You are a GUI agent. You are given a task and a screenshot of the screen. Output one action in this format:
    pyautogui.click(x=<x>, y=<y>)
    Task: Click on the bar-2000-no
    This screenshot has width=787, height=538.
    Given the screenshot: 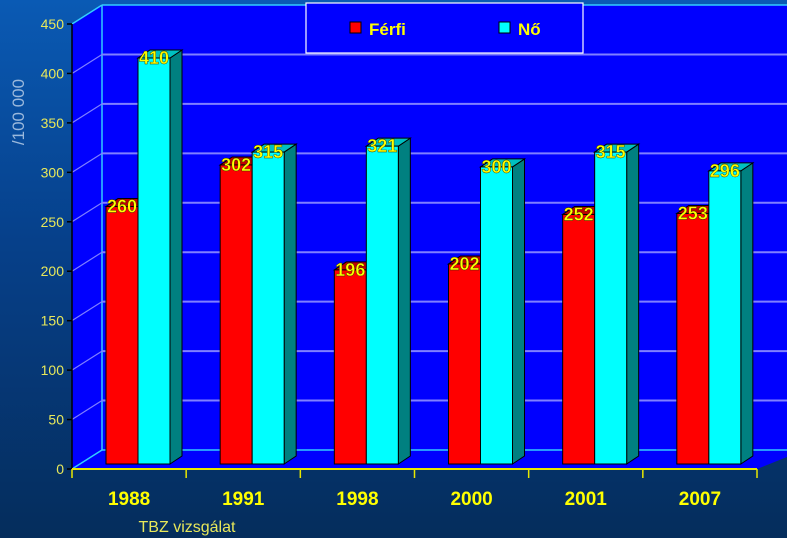 What is the action you would take?
    pyautogui.click(x=496, y=315)
    